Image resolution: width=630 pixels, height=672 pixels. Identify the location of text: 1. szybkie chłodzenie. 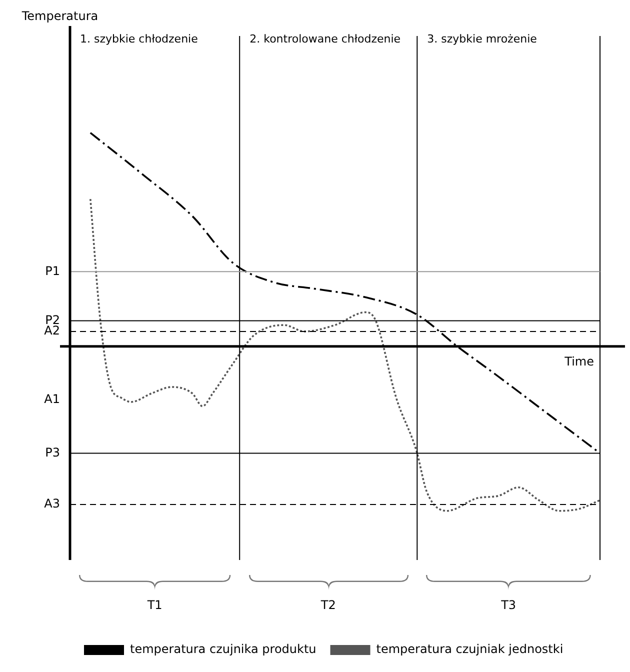
(139, 39).